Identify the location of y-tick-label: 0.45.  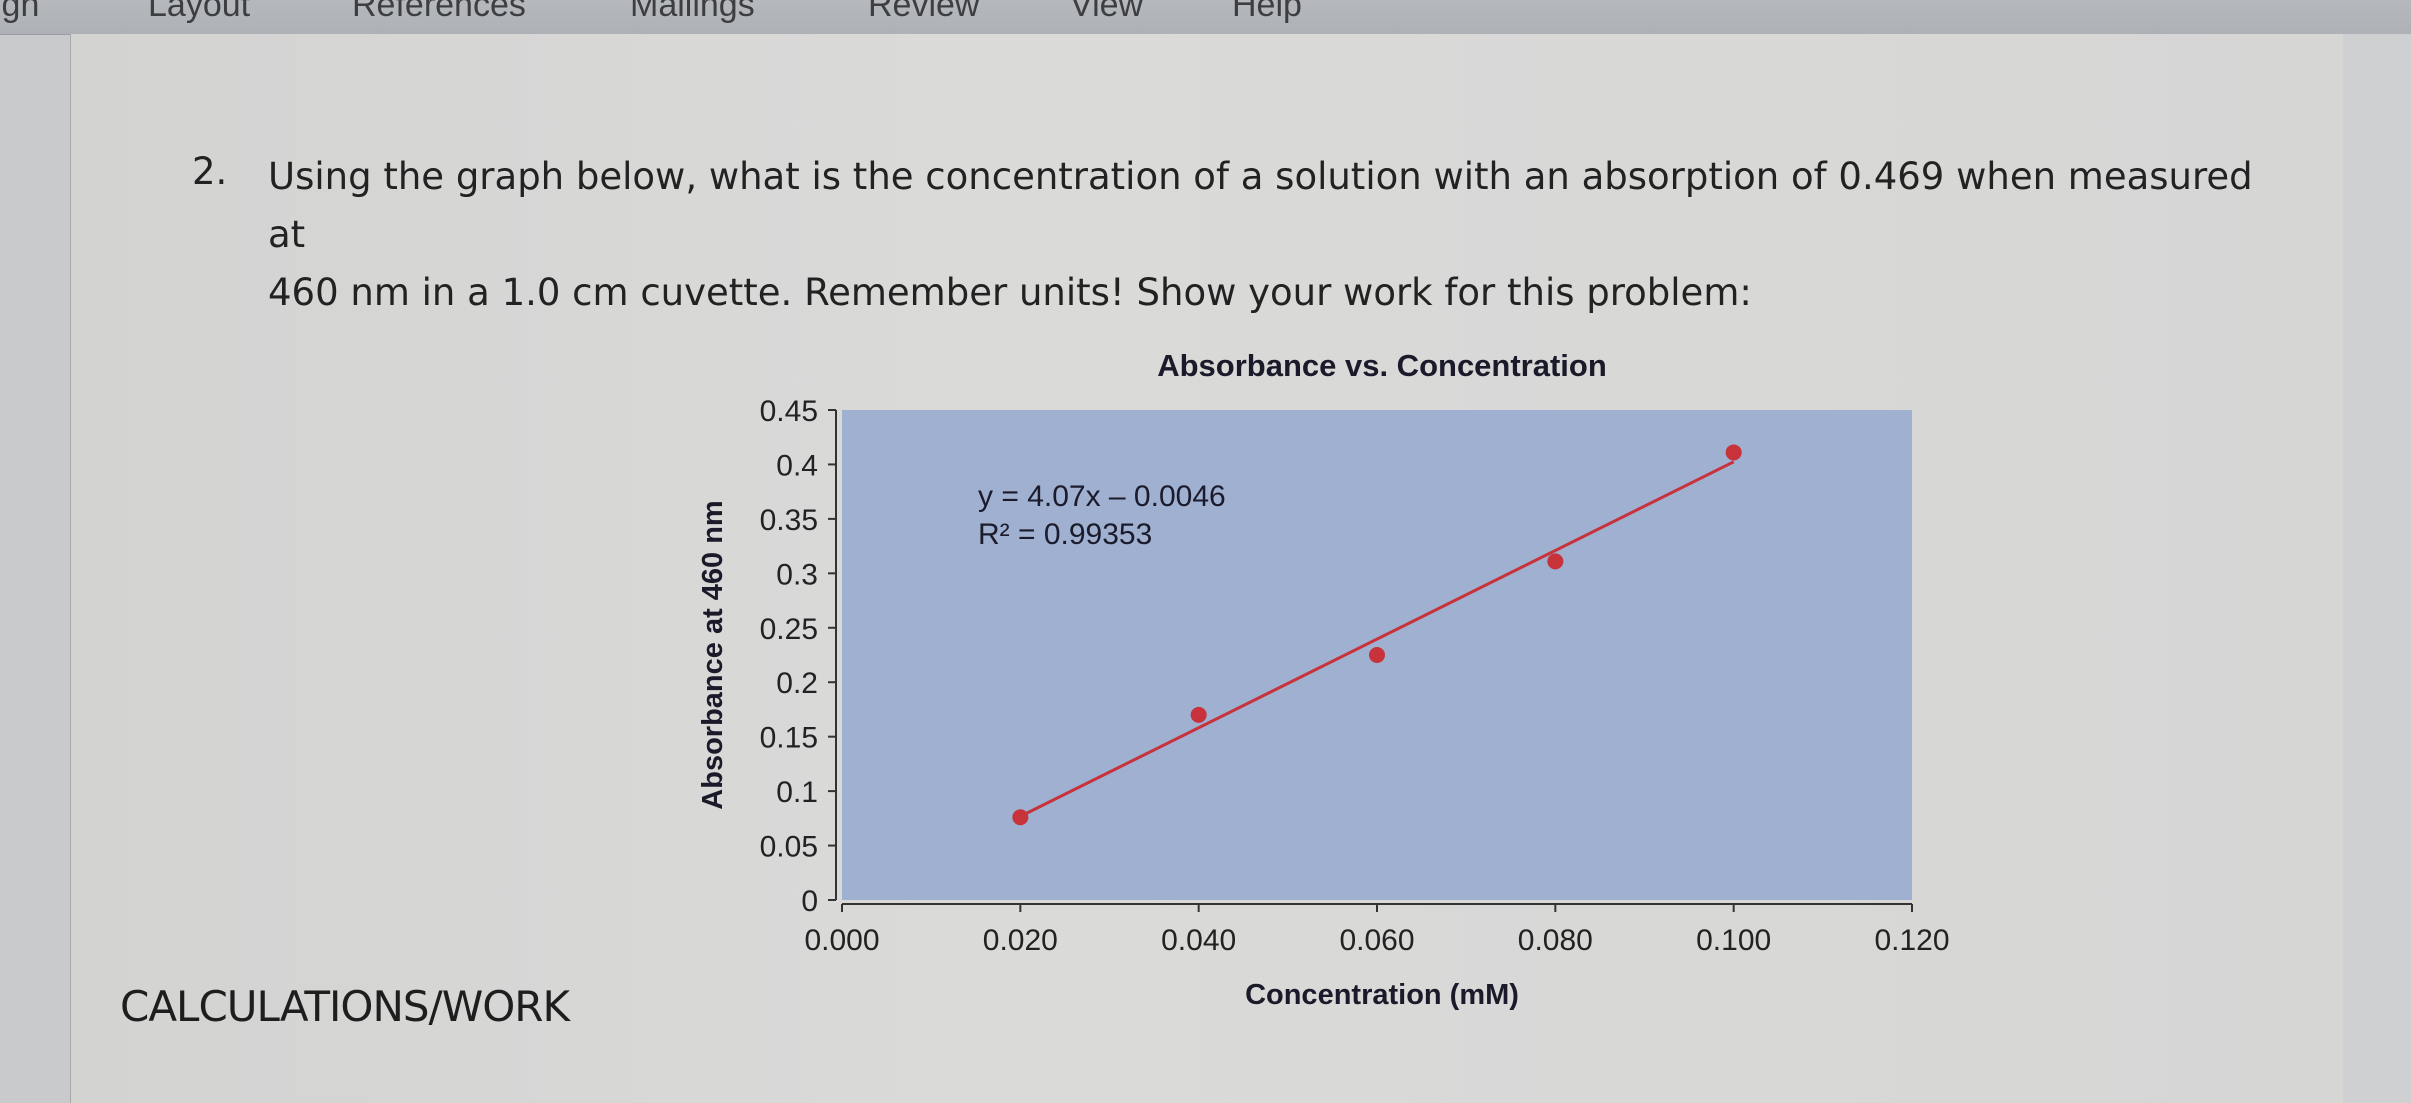
(789, 411).